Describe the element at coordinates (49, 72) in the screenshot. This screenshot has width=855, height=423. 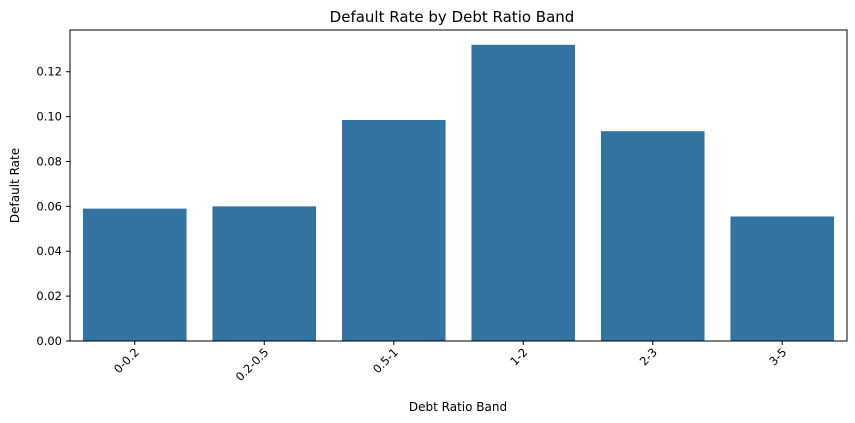
I see `y-tick-label: 0.12` at that location.